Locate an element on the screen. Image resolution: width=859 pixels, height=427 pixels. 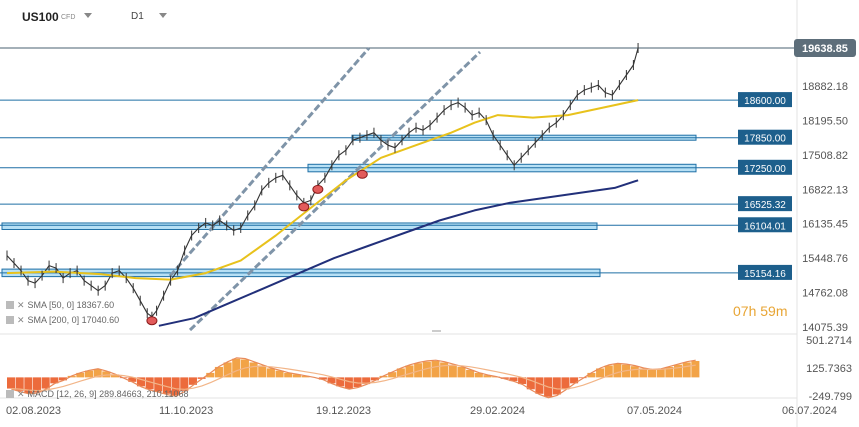
level-tag-label: 16104.01 is located at coordinates (765, 226).